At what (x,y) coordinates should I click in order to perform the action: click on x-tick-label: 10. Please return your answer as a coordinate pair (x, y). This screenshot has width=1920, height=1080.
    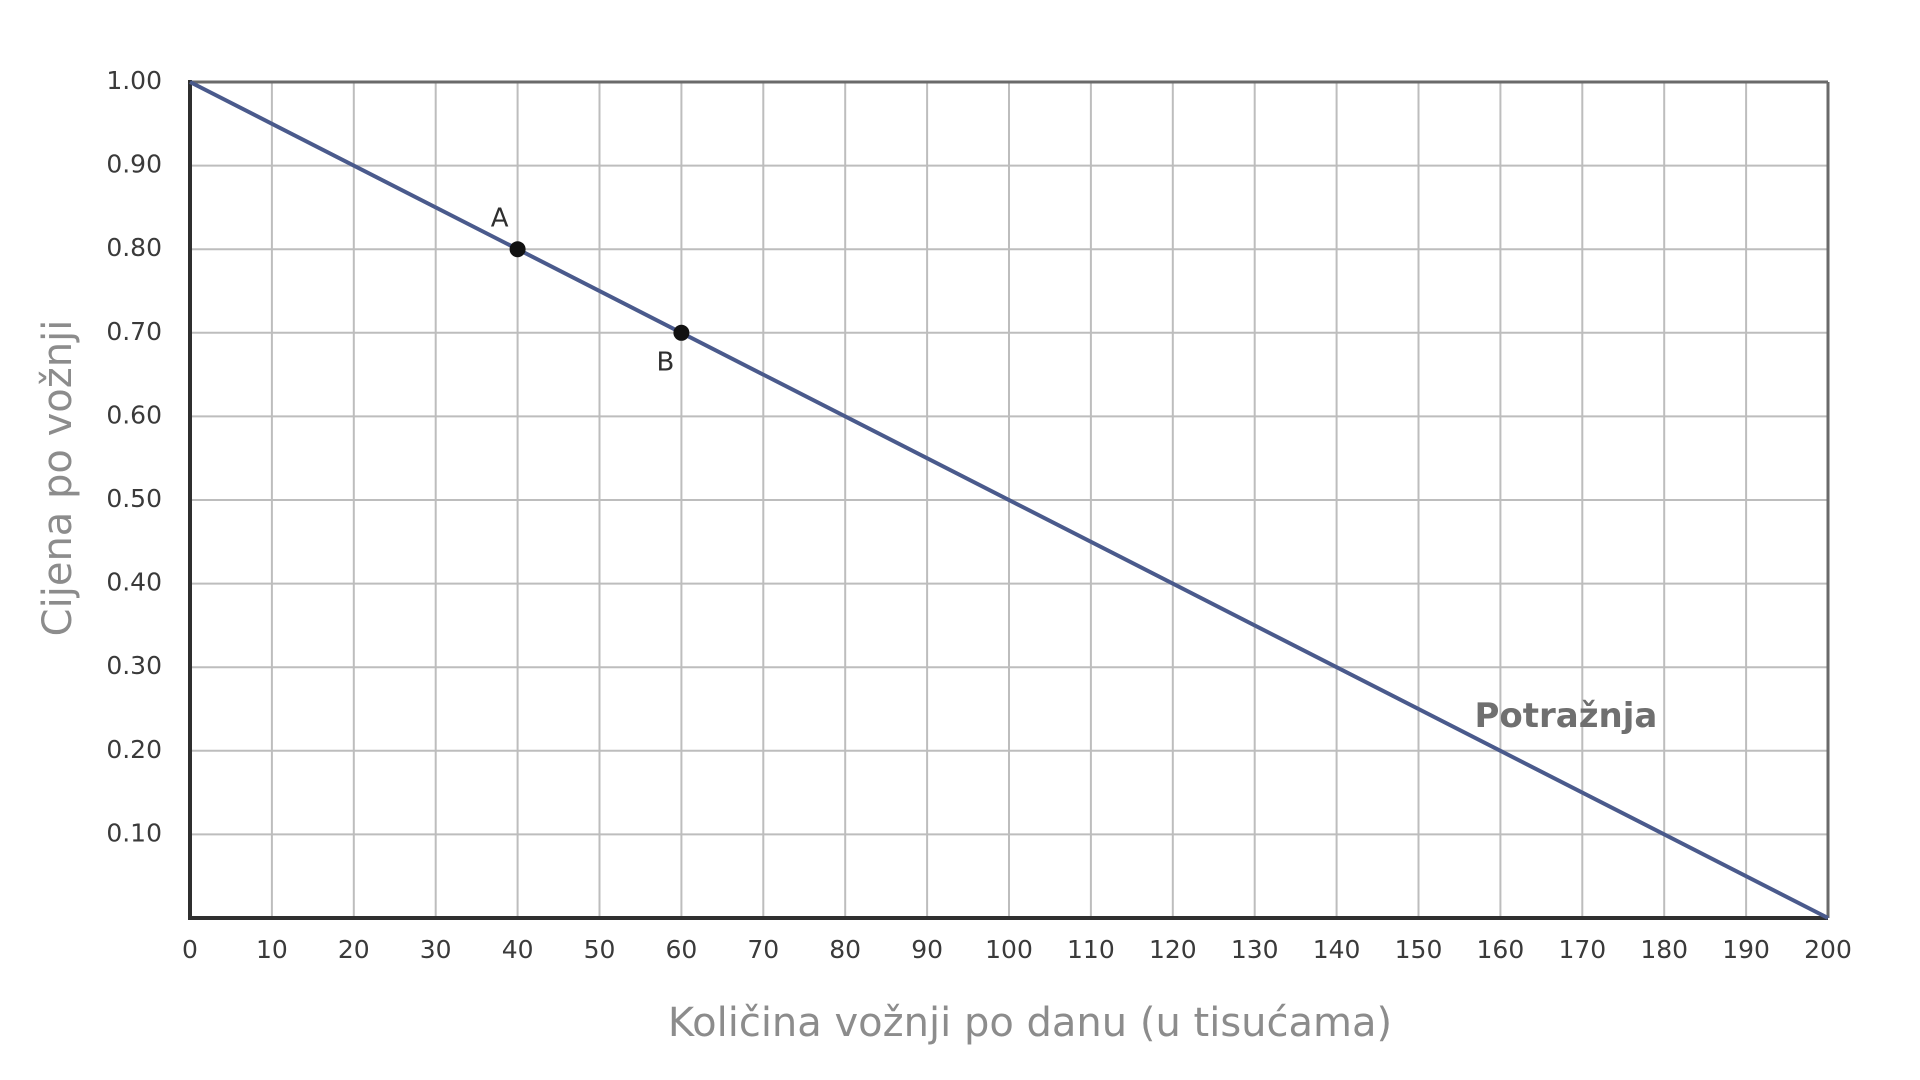
    Looking at the image, I should click on (272, 949).